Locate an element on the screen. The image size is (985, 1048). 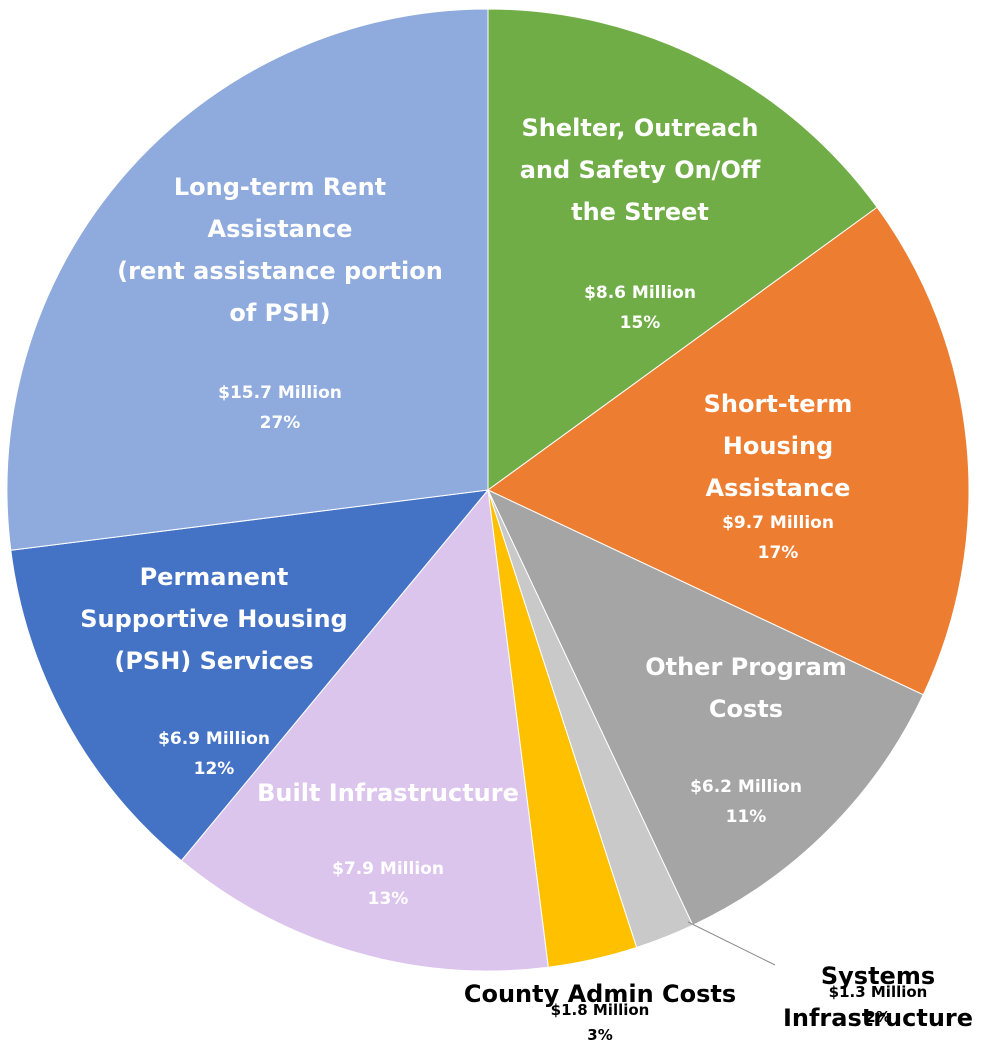
amount-label: $7.9 Million is located at coordinates (388, 869).